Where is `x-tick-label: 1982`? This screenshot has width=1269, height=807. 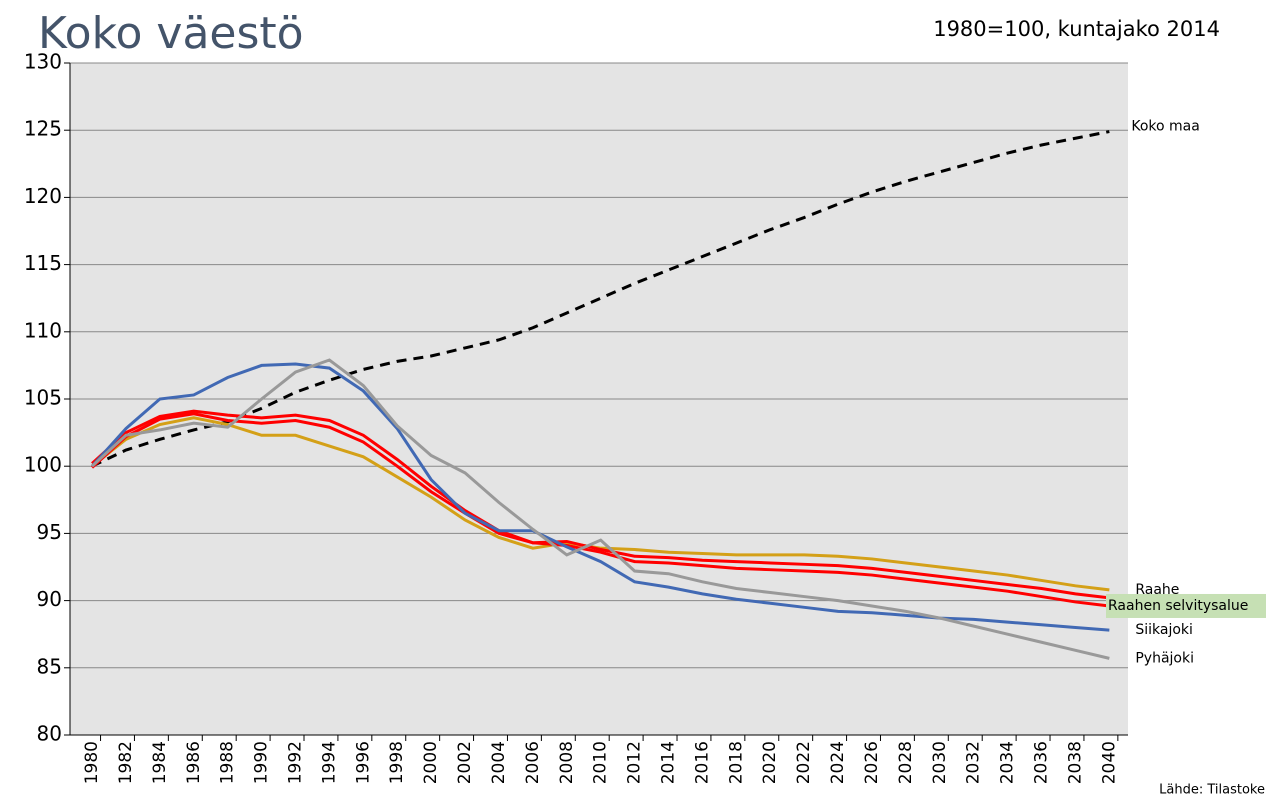 x-tick-label: 1982 is located at coordinates (126, 762).